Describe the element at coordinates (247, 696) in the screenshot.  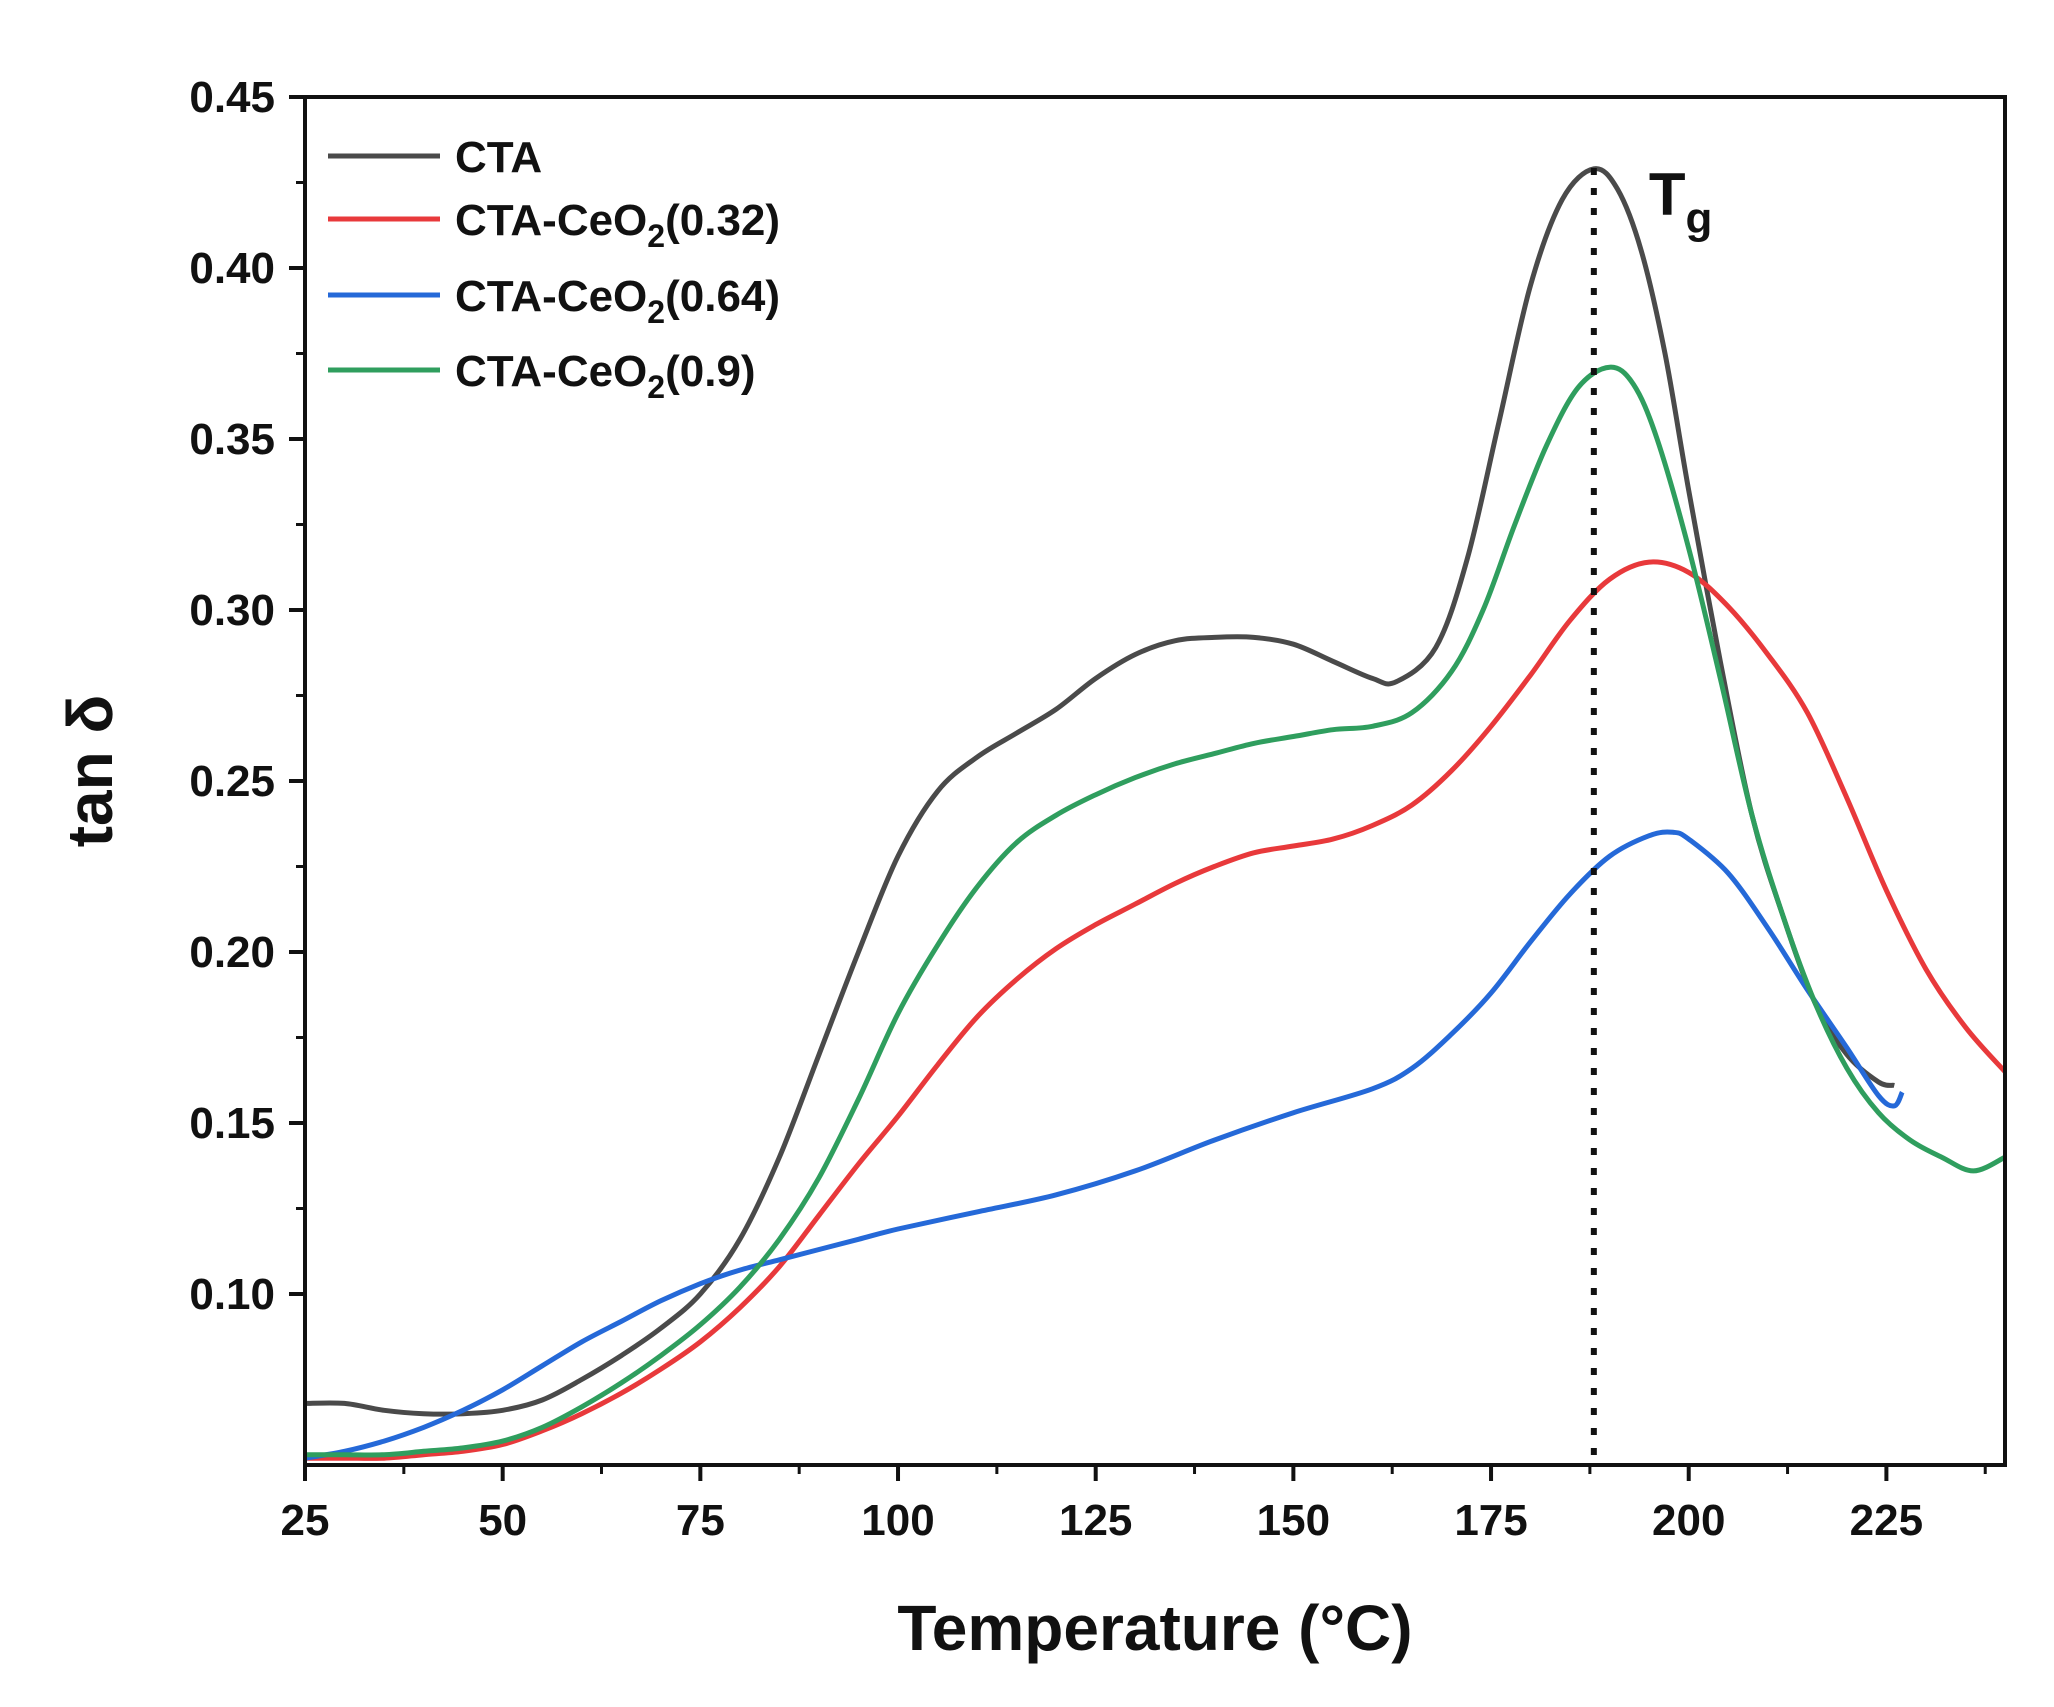
I see `y-axis: 0.10 0.15 0.20 0.25 0.30 0.35 0.40 0.45` at that location.